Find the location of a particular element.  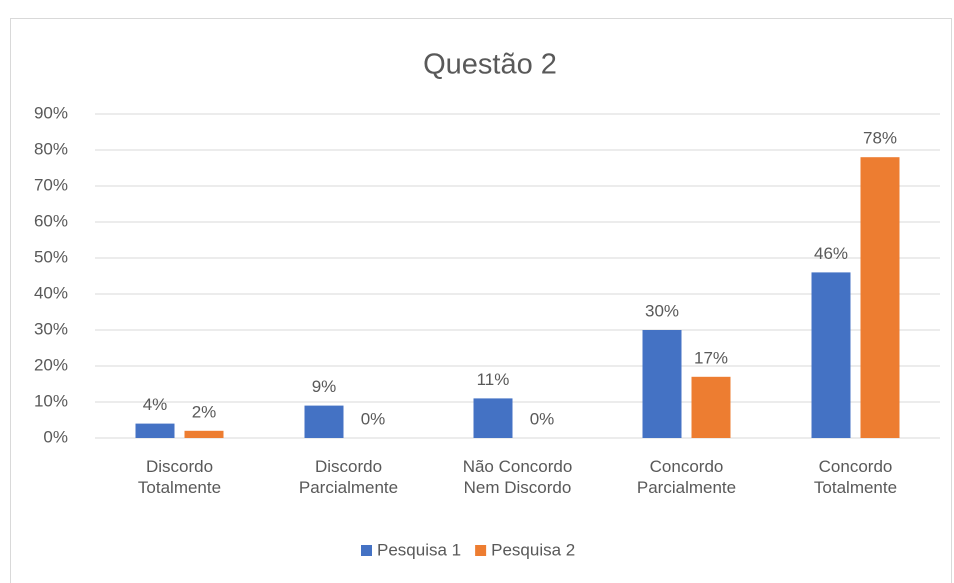

x-tick-label: Concordo Parcialmente is located at coordinates (686, 477).